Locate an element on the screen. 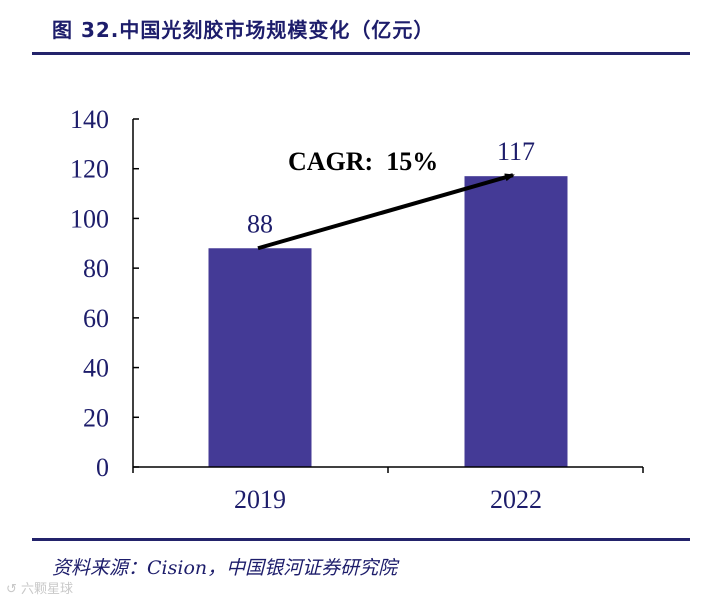 The width and height of the screenshot is (707, 600). figure-title: 图 32.中国光刻胶市场规模变化（亿元） is located at coordinates (243, 30).